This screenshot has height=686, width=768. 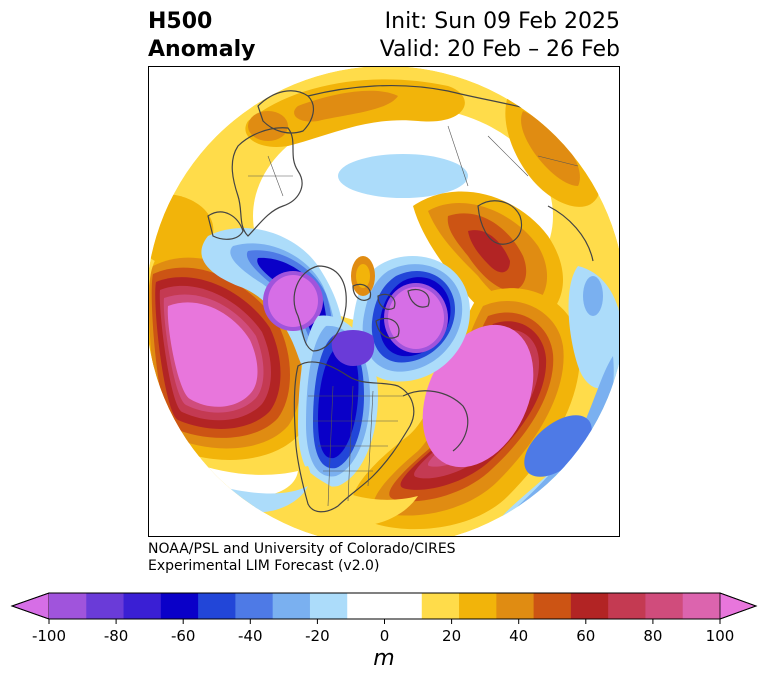 What do you see at coordinates (201, 36) in the screenshot?
I see `map-title: H500 Anomaly` at bounding box center [201, 36].